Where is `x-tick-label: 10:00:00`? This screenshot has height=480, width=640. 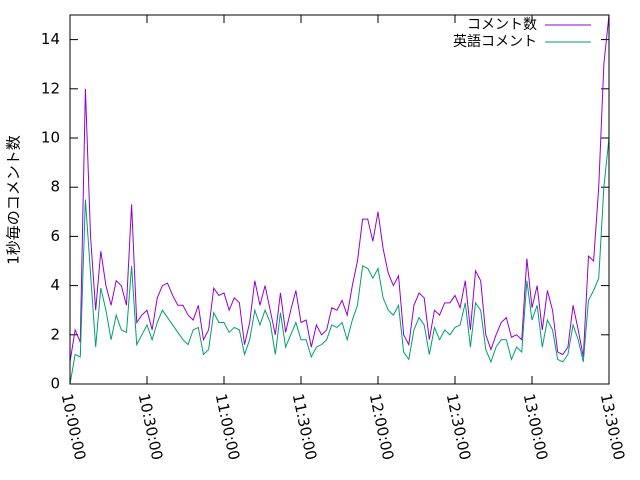 x-tick-label: 10:00:00 is located at coordinates (74, 427).